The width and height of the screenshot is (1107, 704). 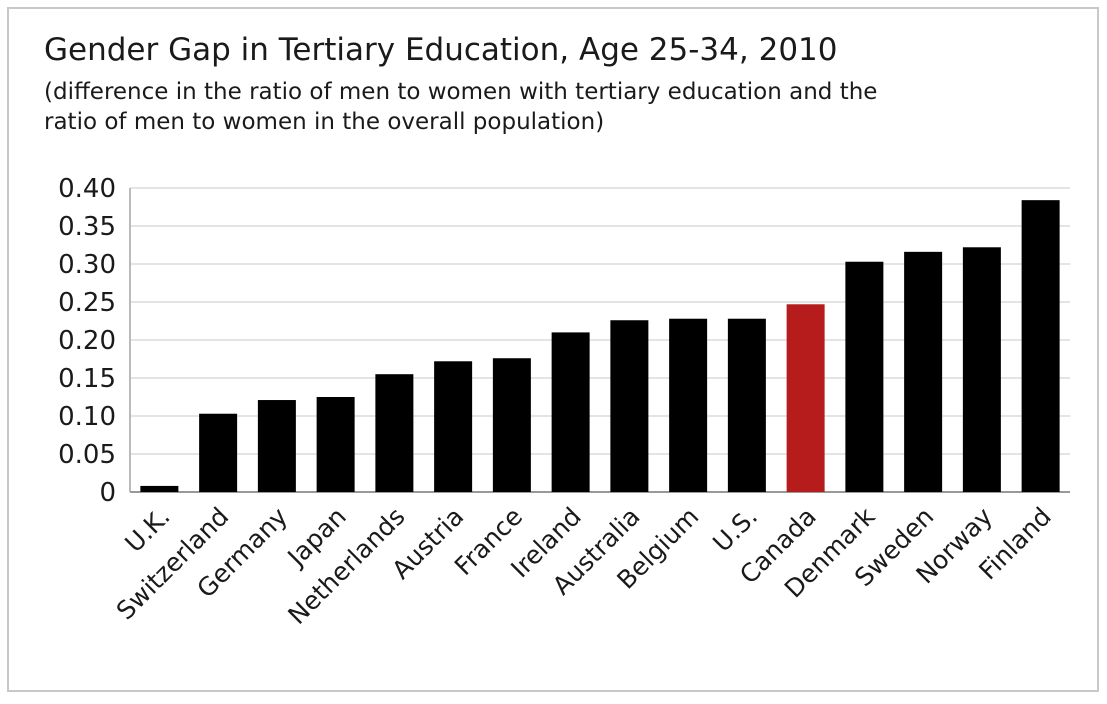 What do you see at coordinates (87, 341) in the screenshot?
I see `y-tick-label: 0.20` at bounding box center [87, 341].